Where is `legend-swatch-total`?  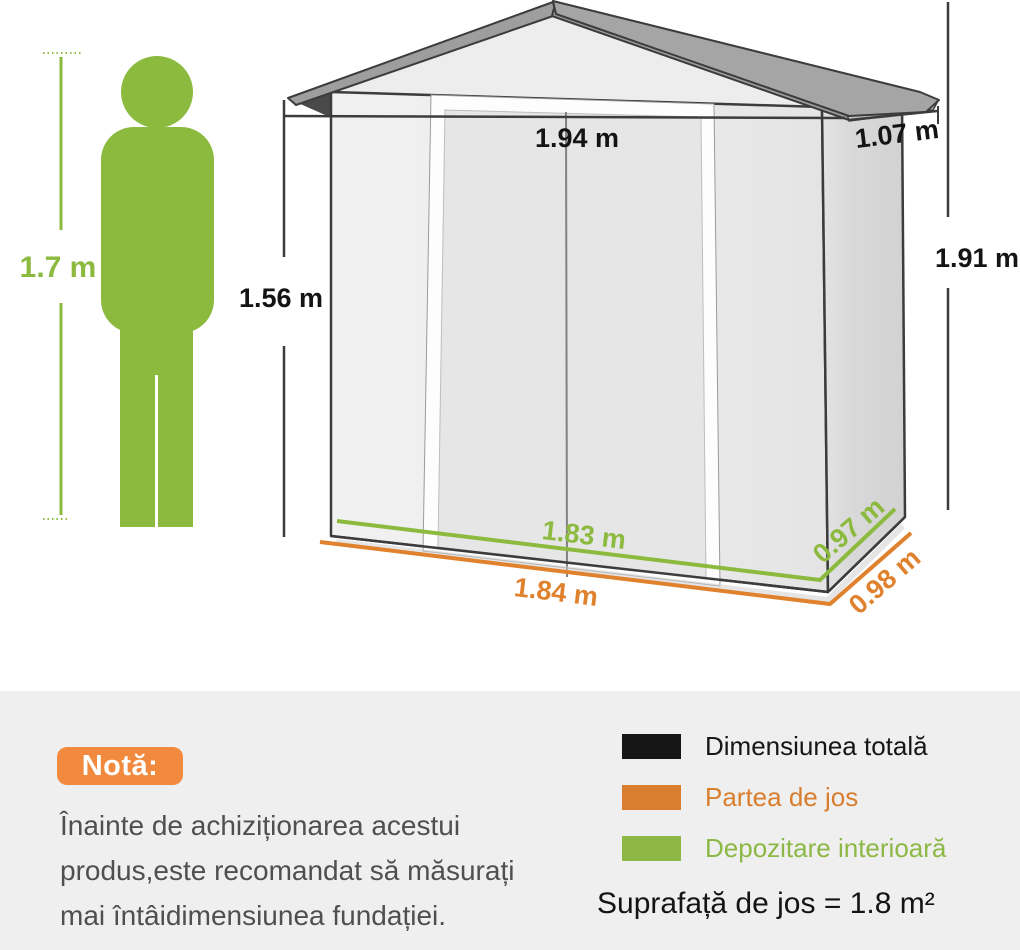 legend-swatch-total is located at coordinates (651, 746).